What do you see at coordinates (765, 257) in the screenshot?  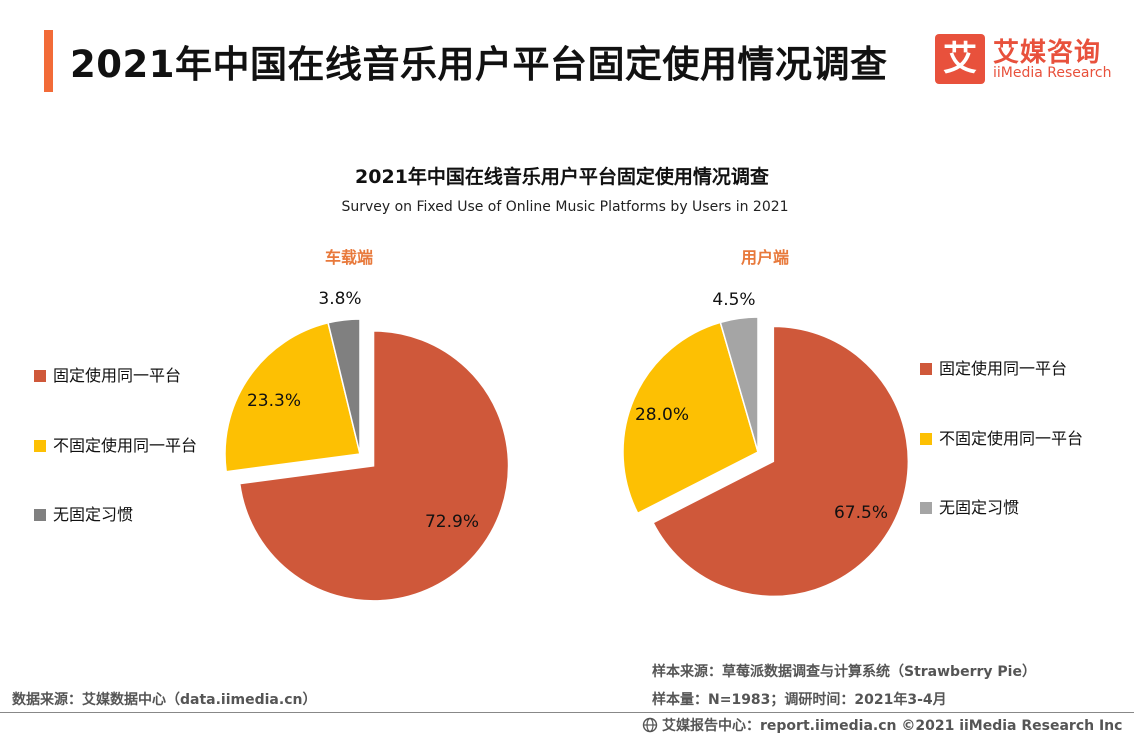 I see `pie-title-user: 用户端` at bounding box center [765, 257].